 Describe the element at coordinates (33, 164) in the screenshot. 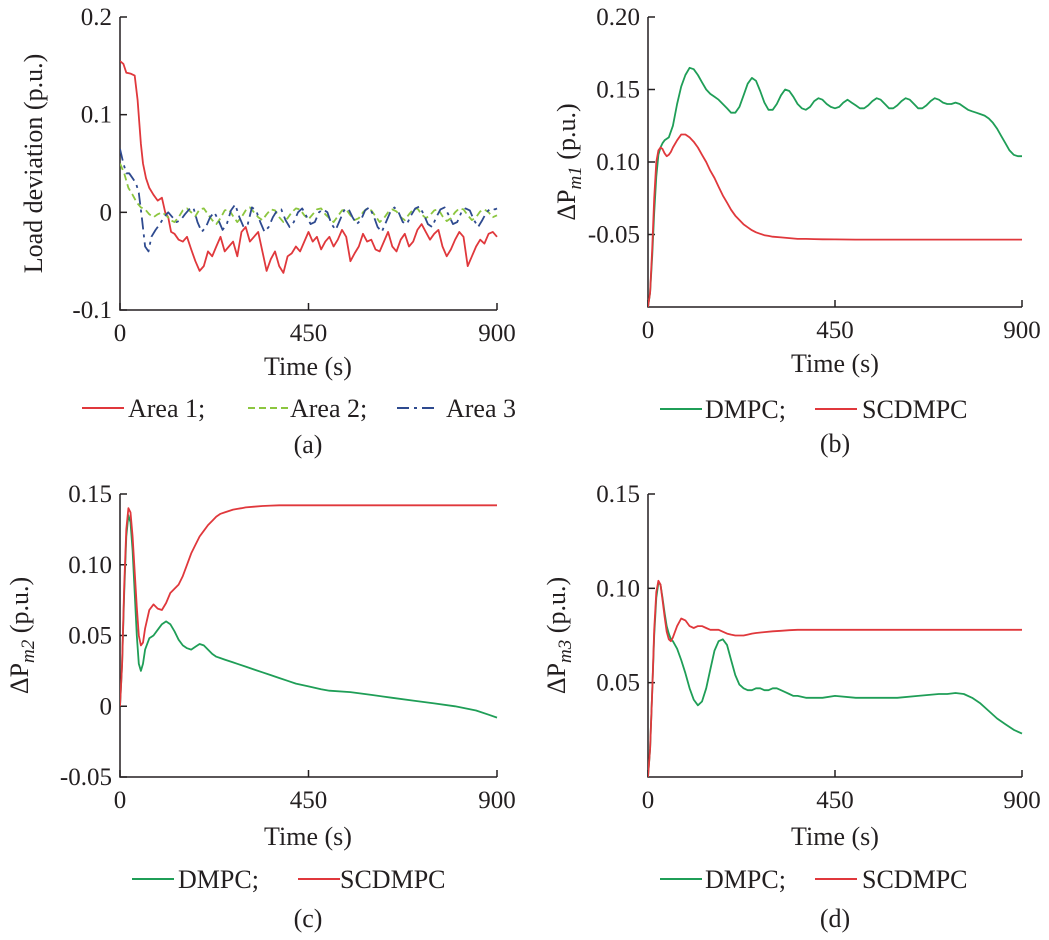

I see `y-axis-label: Load deviation (p.u.)` at that location.